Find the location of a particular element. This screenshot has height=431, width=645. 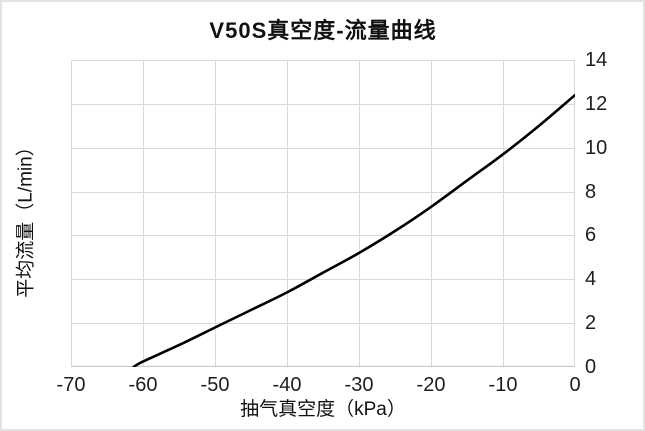

y-tick-label: 0 is located at coordinates (591, 367).